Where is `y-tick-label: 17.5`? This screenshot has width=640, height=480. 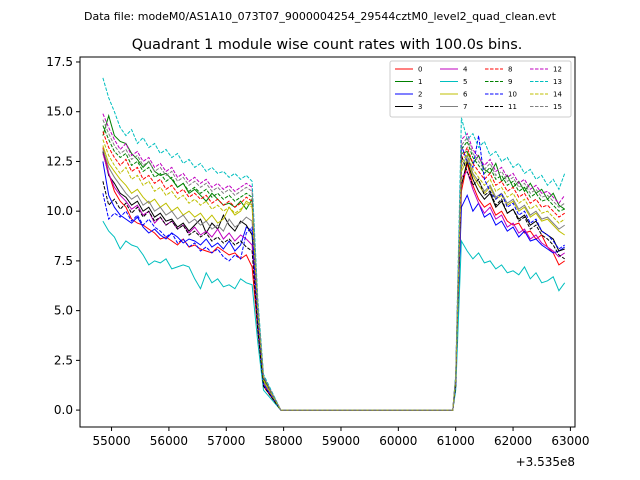 y-tick-label: 17.5 is located at coordinates (59, 62).